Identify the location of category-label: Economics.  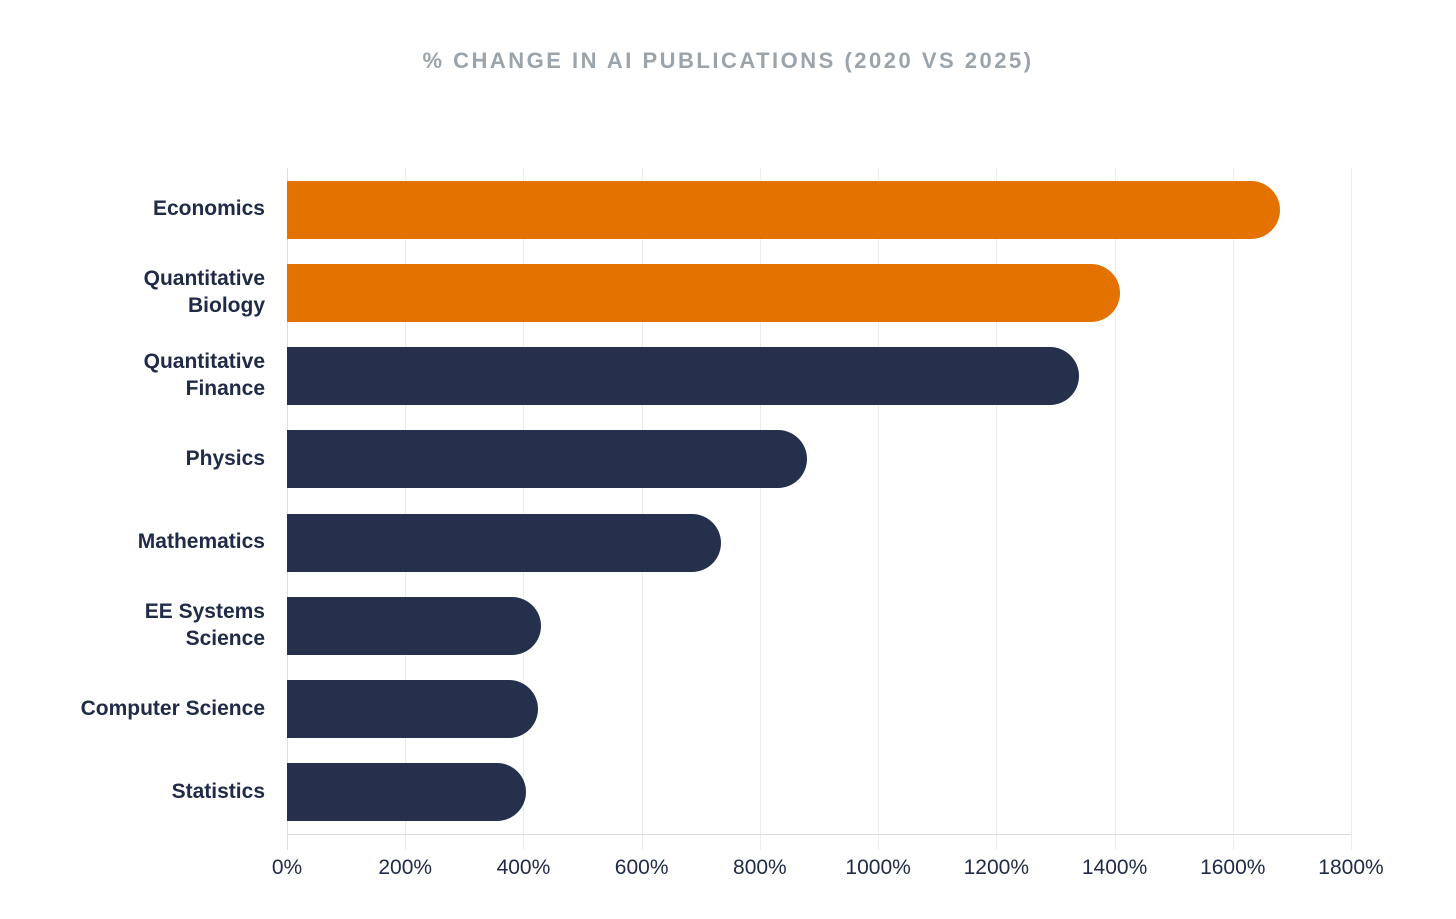
(208, 209).